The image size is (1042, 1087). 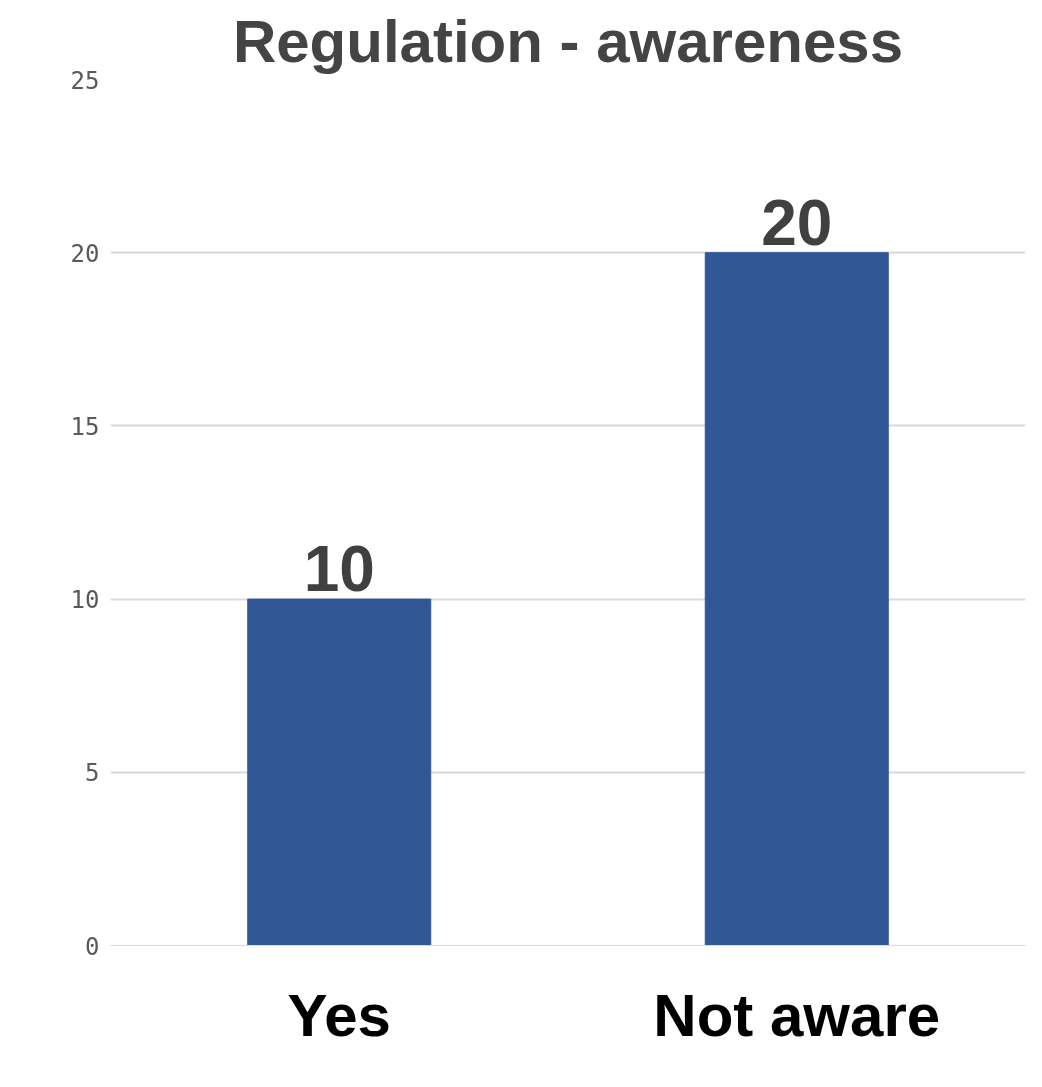 I want to click on x-tick-label: Yes, so click(x=339, y=1015).